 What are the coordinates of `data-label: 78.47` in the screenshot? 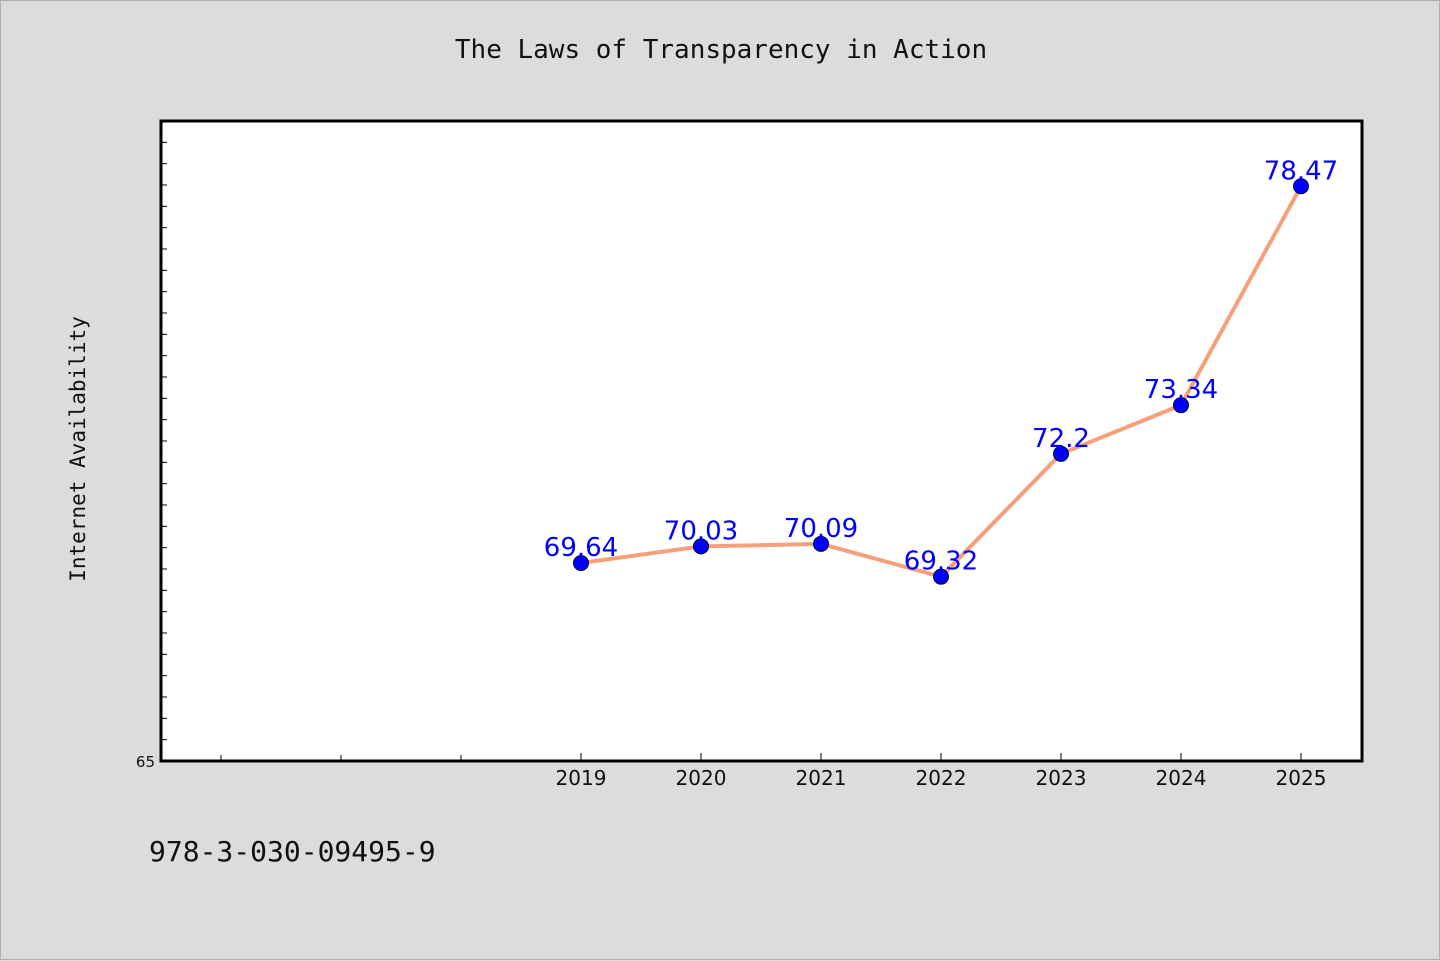 It's located at (1301, 171).